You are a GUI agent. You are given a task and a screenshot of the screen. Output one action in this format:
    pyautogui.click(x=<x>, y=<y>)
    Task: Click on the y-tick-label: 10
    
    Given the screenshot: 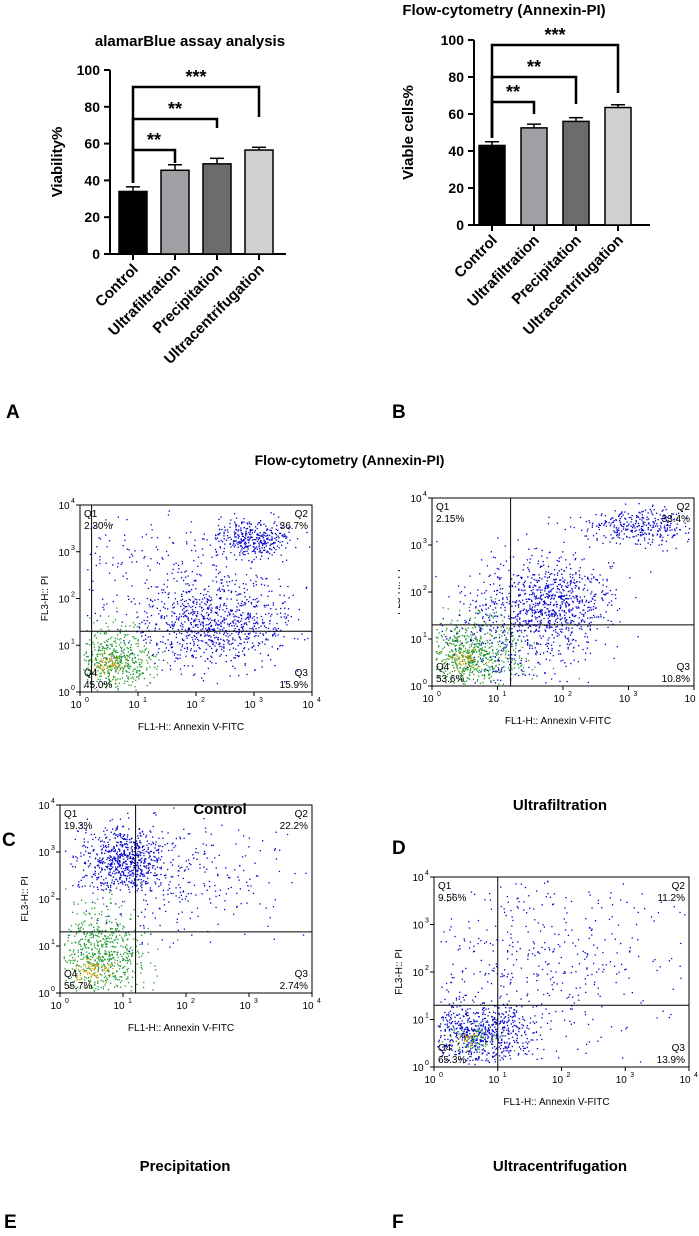 What is the action you would take?
    pyautogui.click(x=416, y=546)
    